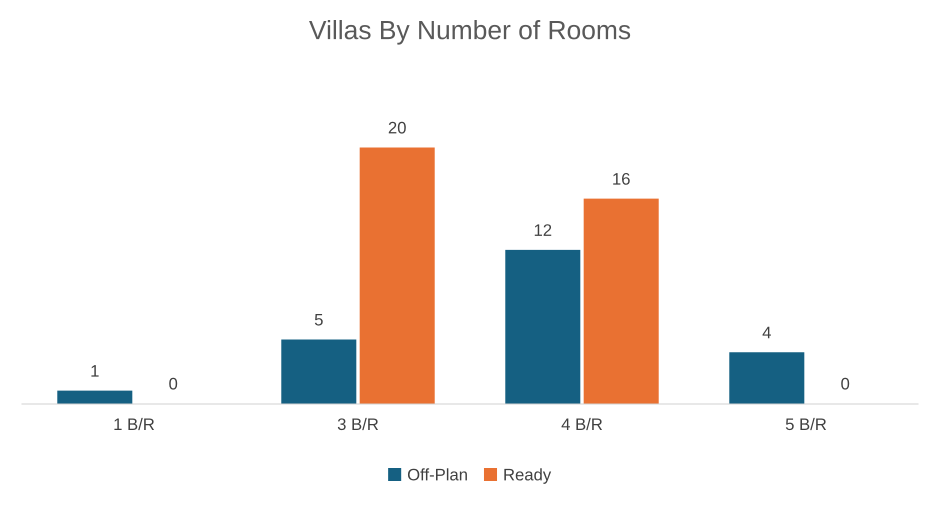 This screenshot has width=940, height=509. I want to click on data-label: 20, so click(397, 128).